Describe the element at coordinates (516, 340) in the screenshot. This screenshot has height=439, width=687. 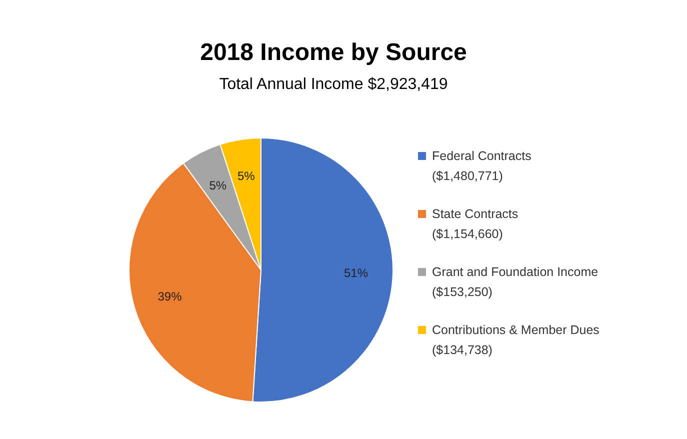
I see `legend-label: Contributions & Member Dues ($134,738)` at that location.